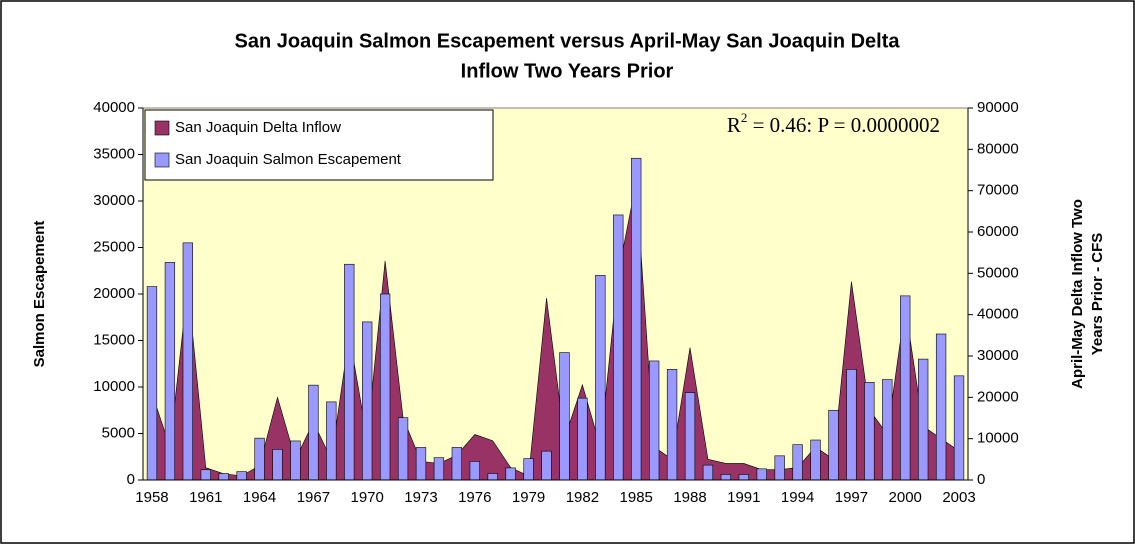  Describe the element at coordinates (313, 497) in the screenshot. I see `x-tick-label: 1967` at that location.